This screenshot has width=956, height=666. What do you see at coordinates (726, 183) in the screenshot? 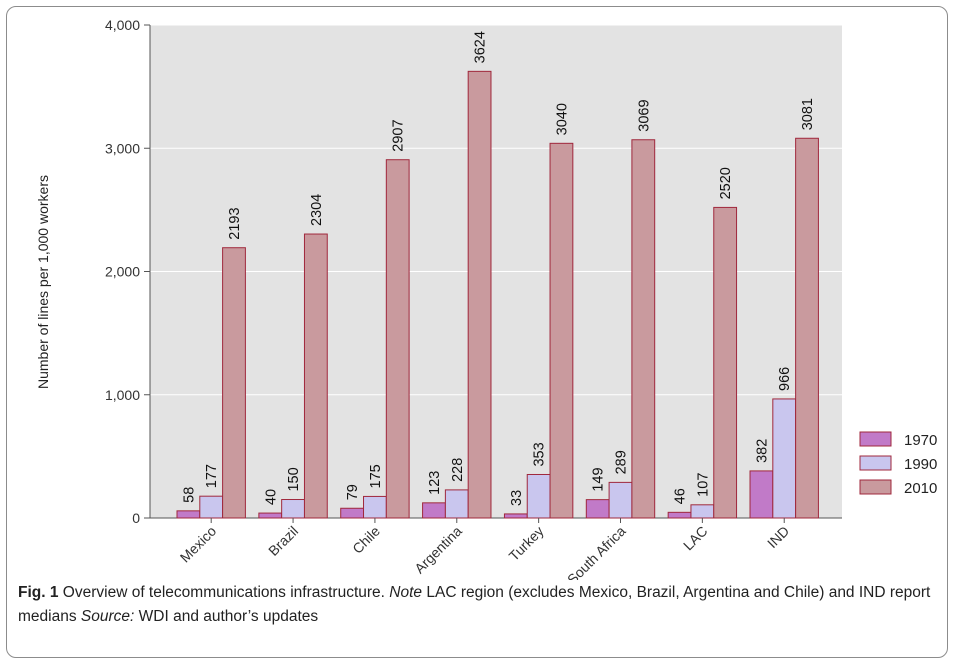
I see `data-label: 2520` at bounding box center [726, 183].